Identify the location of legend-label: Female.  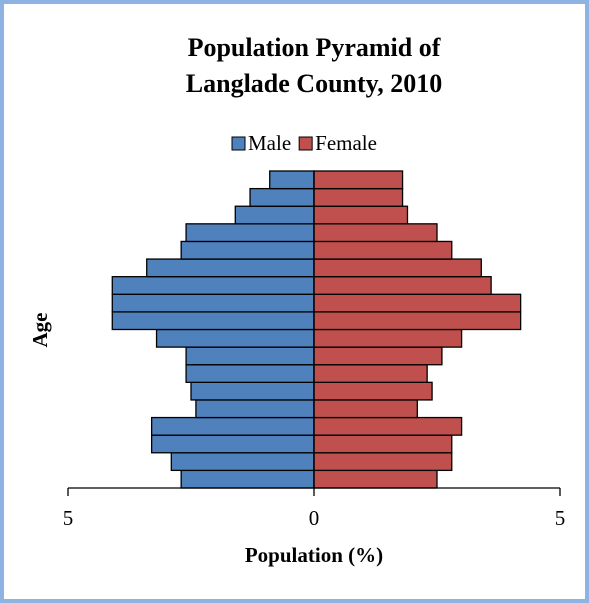
(346, 143).